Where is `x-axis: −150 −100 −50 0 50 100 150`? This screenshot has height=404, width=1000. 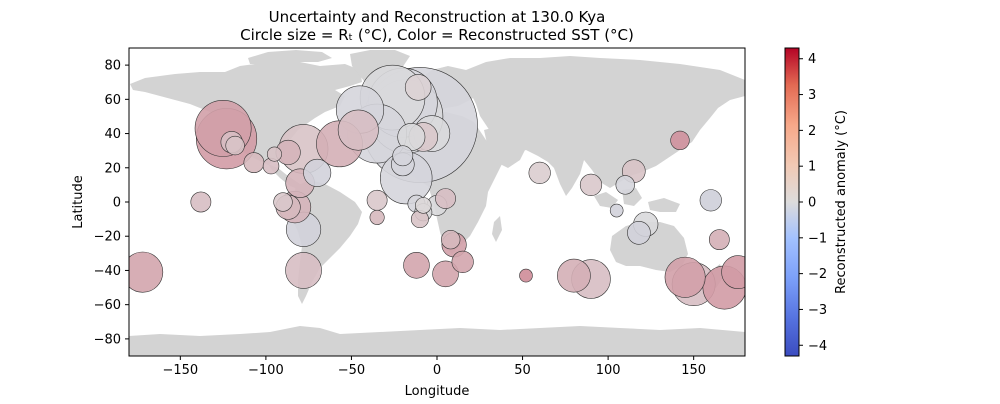 x-axis: −150 −100 −50 0 50 100 150 is located at coordinates (434, 367).